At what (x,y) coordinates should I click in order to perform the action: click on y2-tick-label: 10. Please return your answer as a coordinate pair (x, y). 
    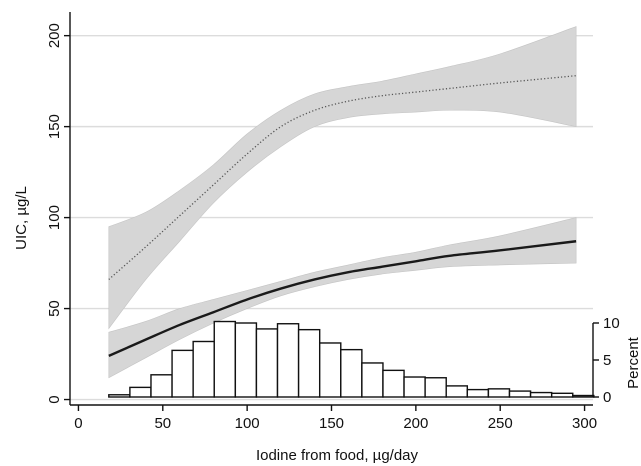
    Looking at the image, I should click on (611, 323).